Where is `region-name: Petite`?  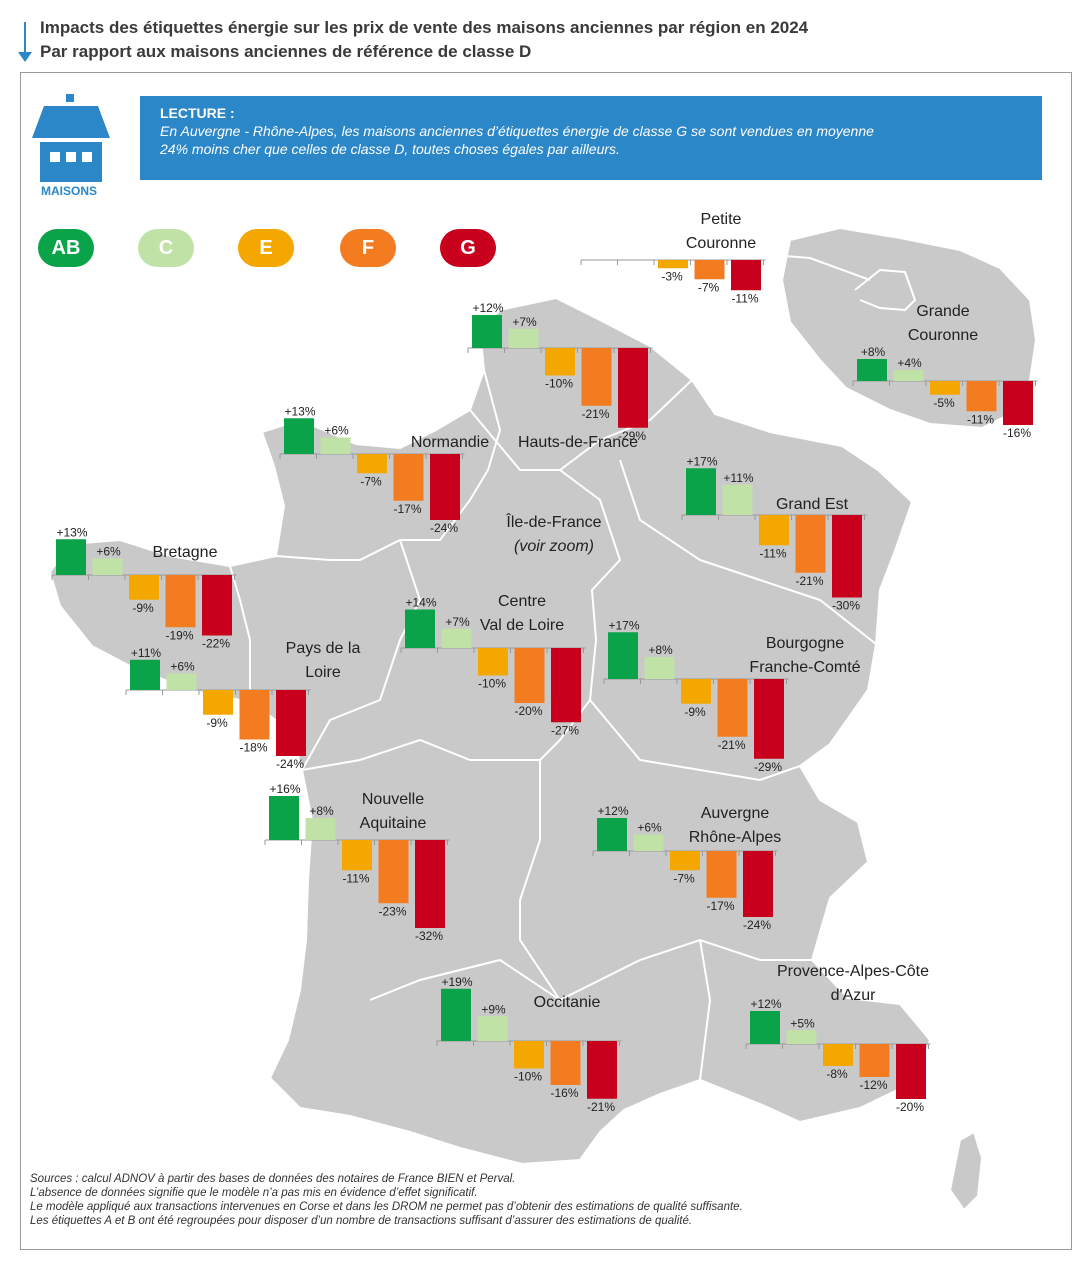
region-name: Petite is located at coordinates (721, 219).